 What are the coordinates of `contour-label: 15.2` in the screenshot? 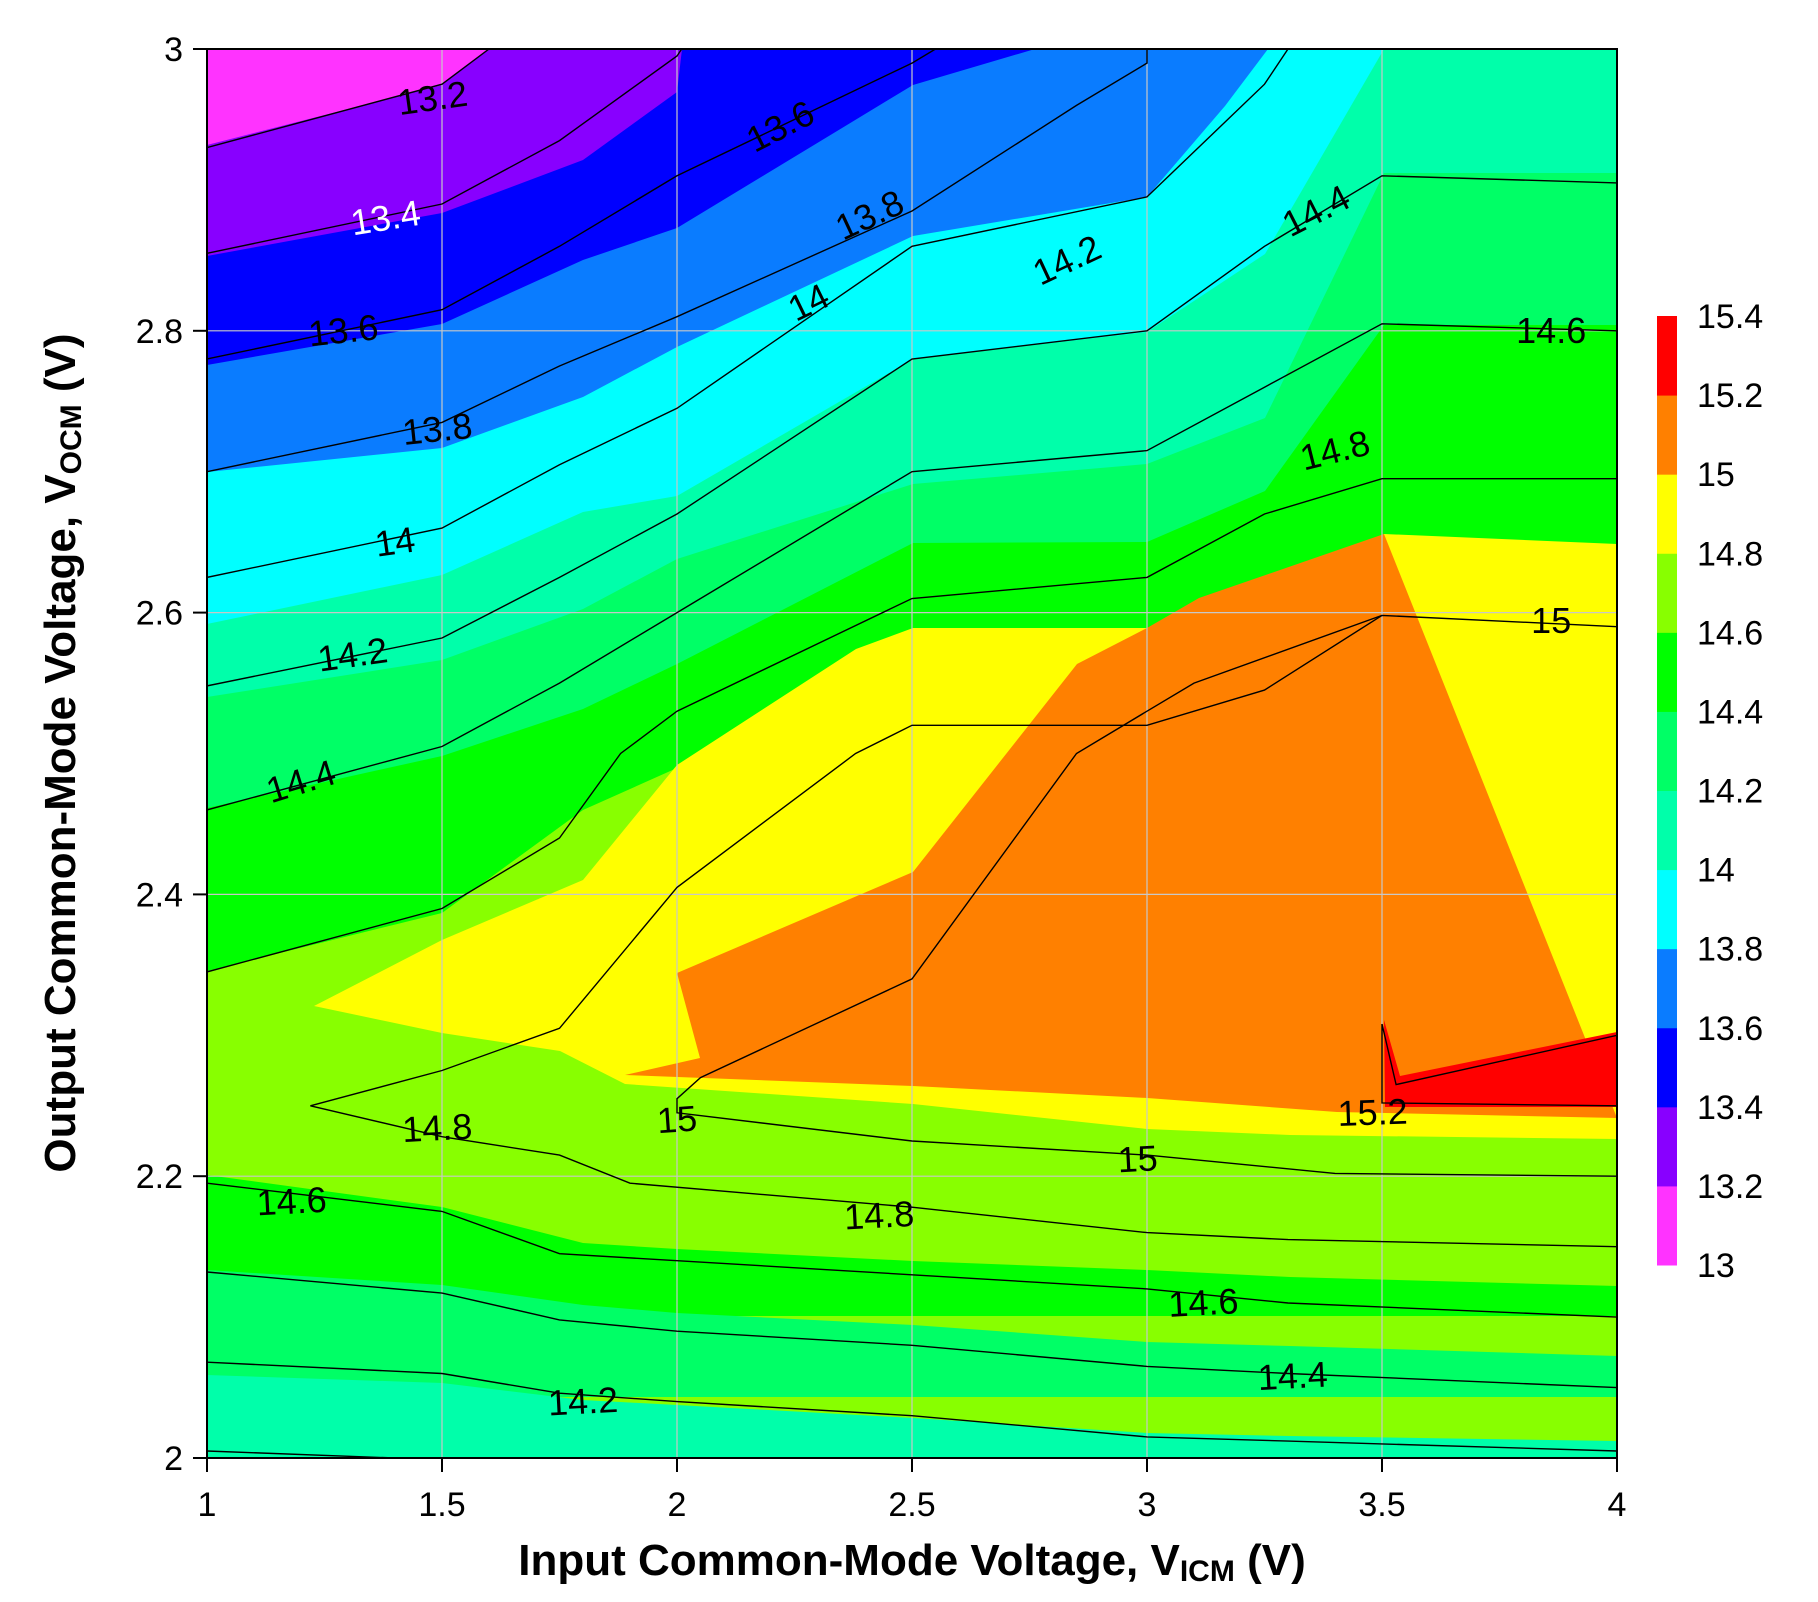 It's located at (1372, 1112).